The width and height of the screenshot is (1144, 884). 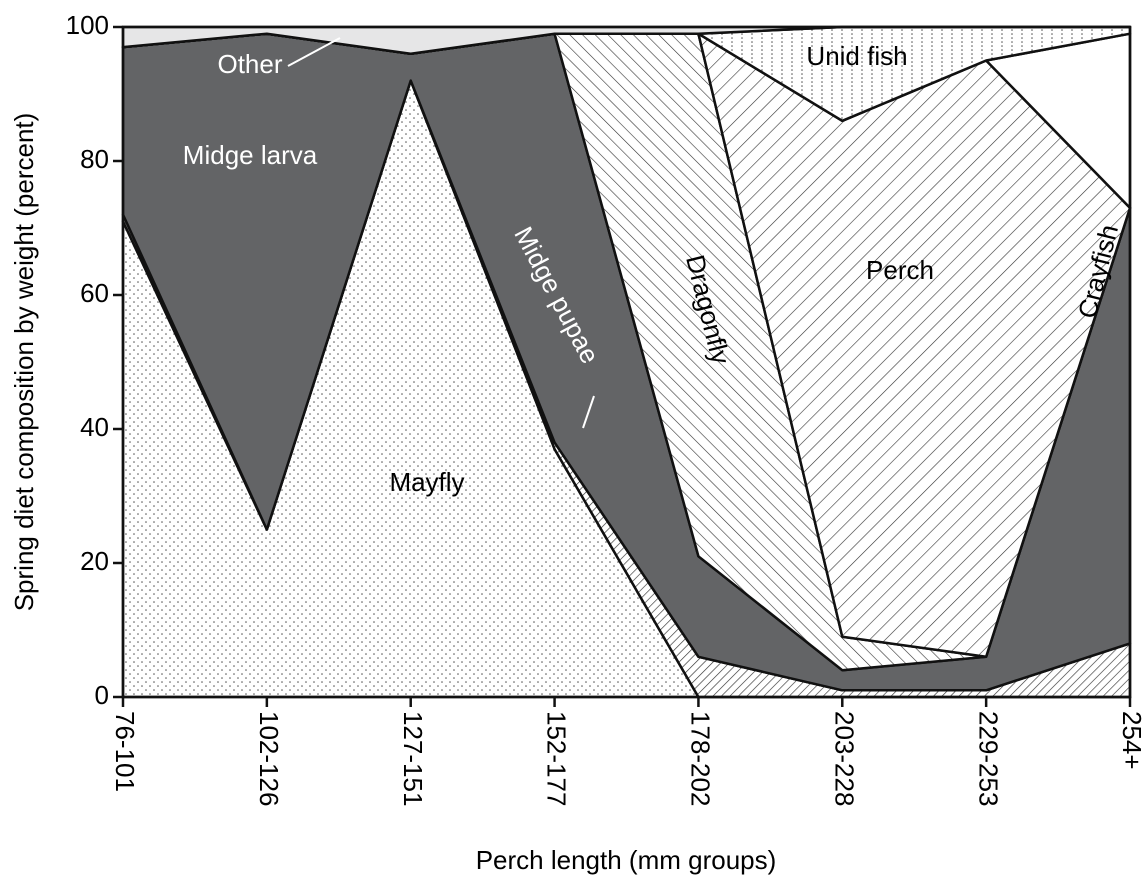 I want to click on series-label: Other, so click(x=249, y=64).